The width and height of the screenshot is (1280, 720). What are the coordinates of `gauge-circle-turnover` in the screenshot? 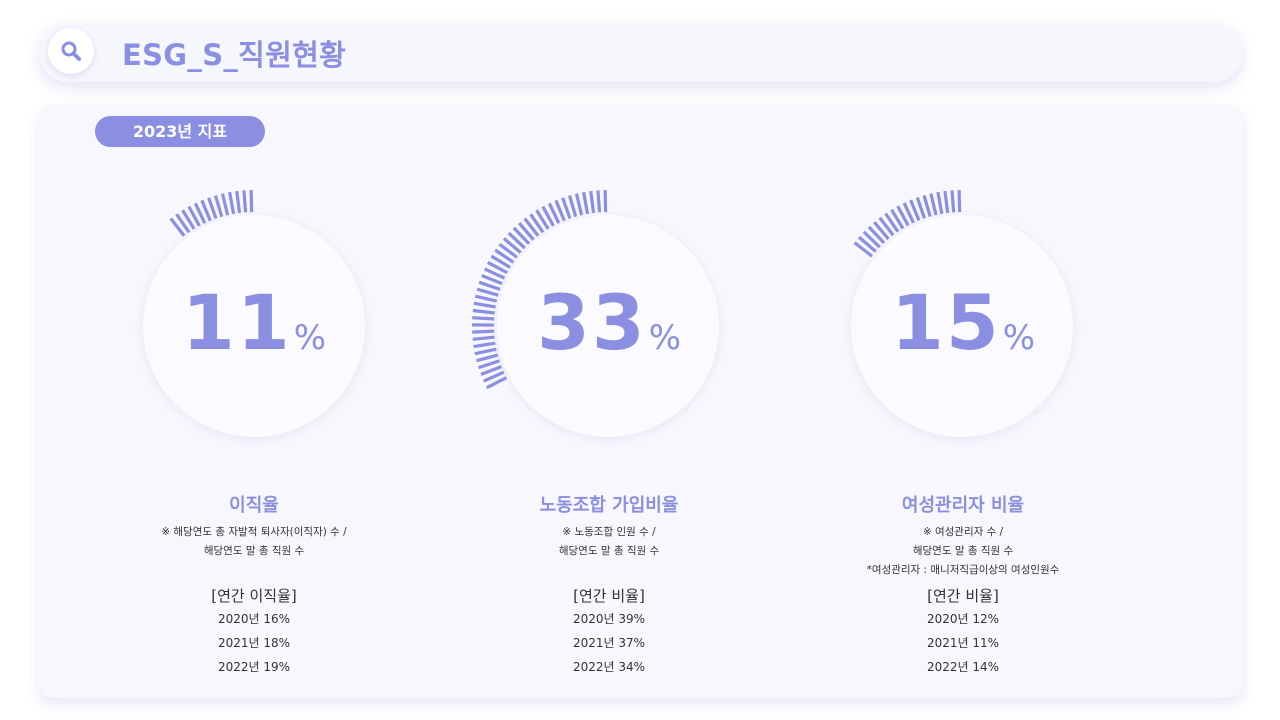 It's located at (254, 326).